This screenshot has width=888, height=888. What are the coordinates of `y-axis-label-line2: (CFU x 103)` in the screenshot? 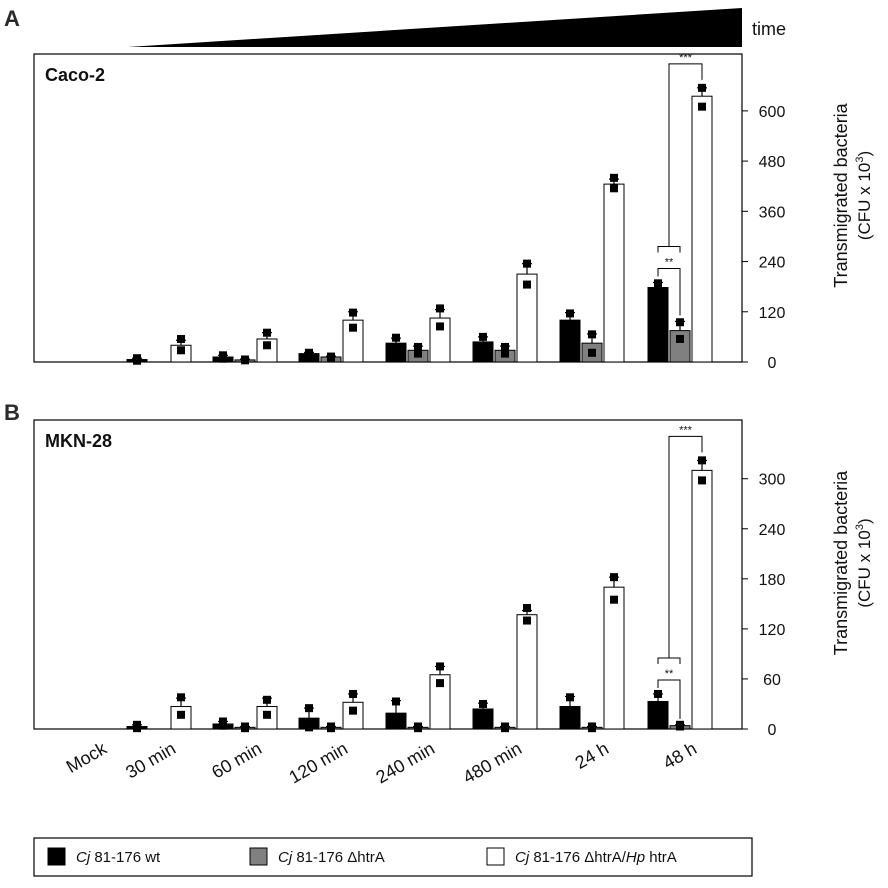 It's located at (864, 195).